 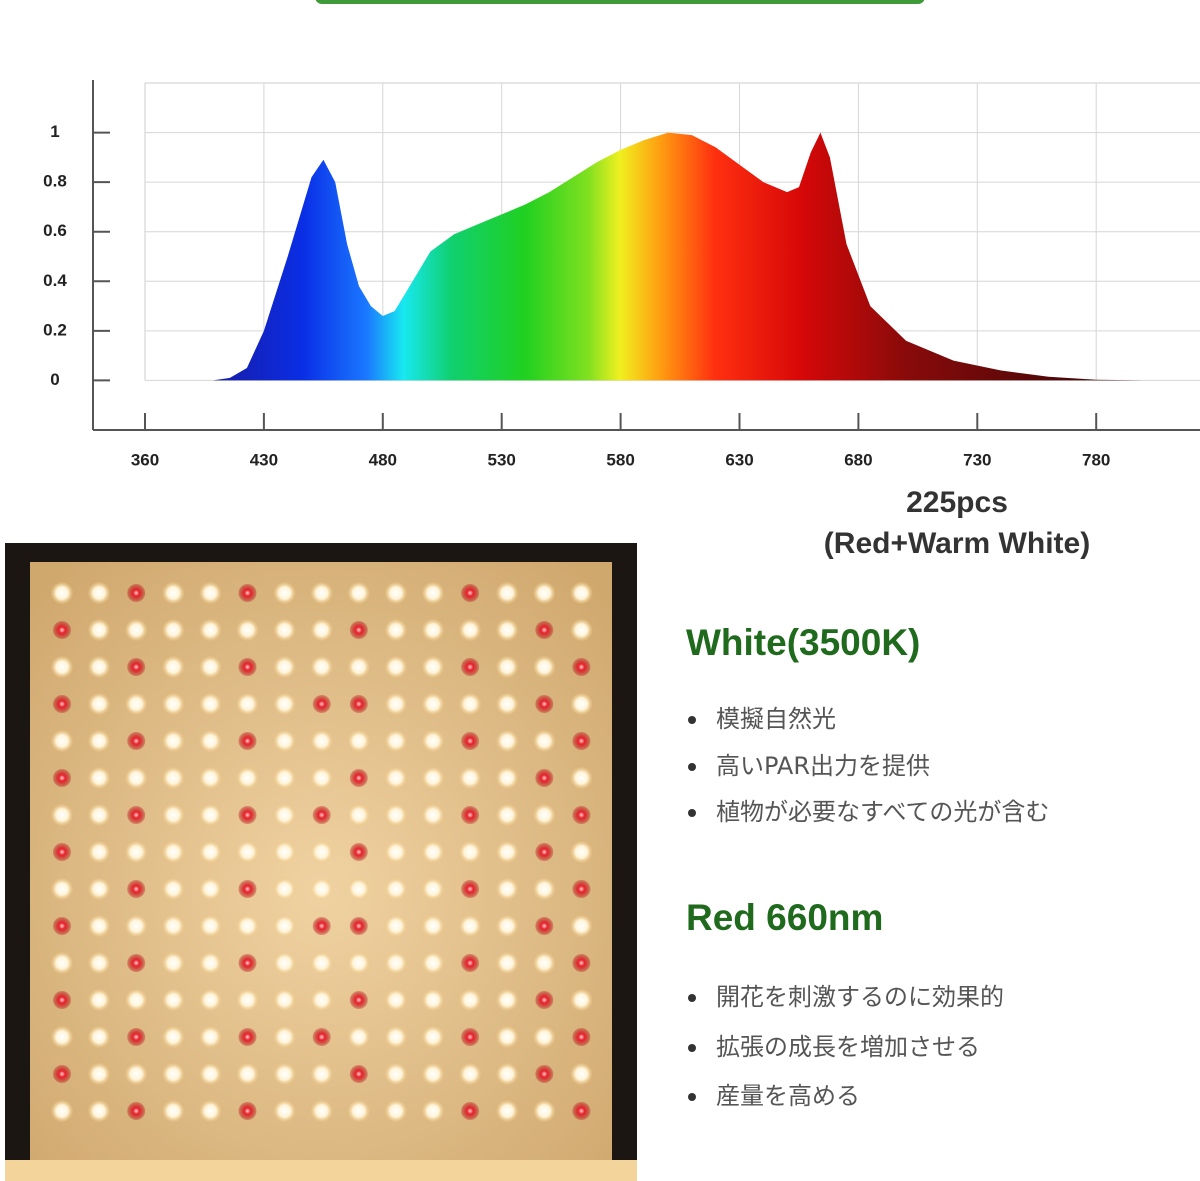 What do you see at coordinates (54, 131) in the screenshot?
I see `y-tick-label: 1` at bounding box center [54, 131].